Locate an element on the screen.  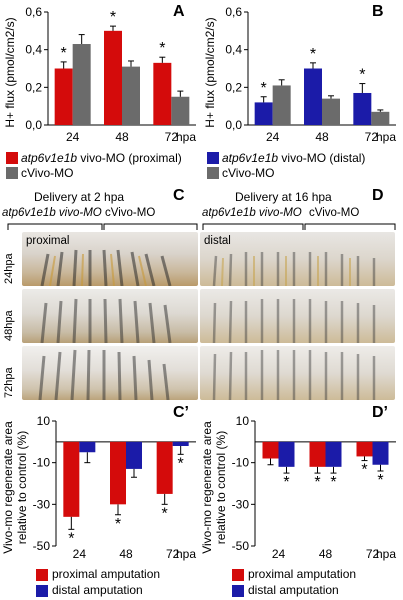
legend-b-label-1: atp6v1e1b vivo-MO (distal) is located at coordinates (294, 158).